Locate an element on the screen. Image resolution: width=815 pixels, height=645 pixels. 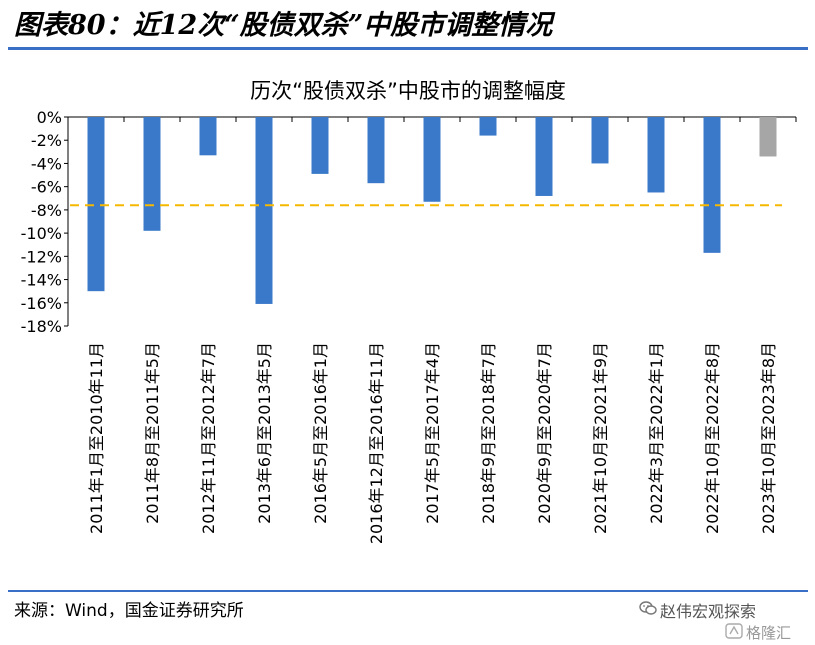
x-tick-label: 2011年1月至2010年11月 is located at coordinates (96, 438).